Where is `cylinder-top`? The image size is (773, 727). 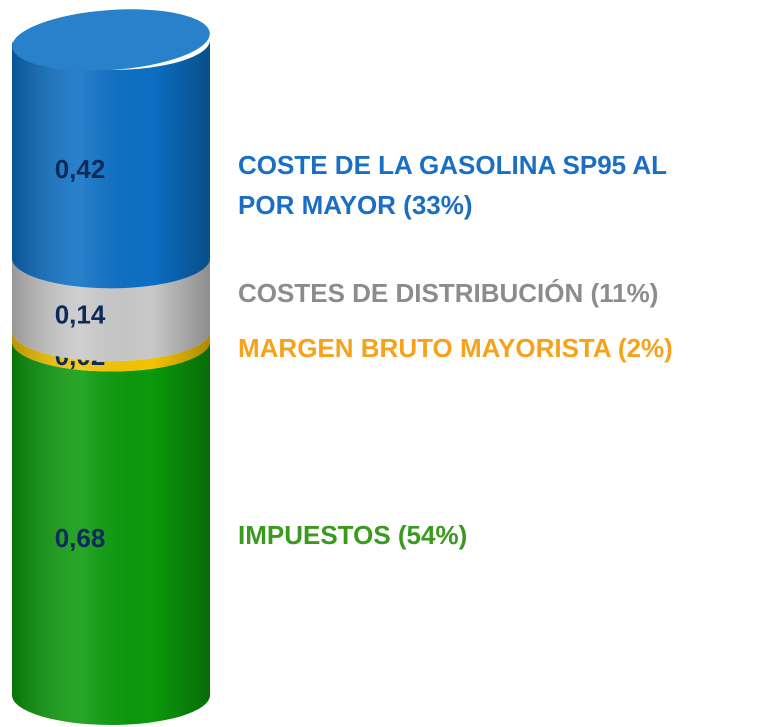
cylinder-top is located at coordinates (111, 40).